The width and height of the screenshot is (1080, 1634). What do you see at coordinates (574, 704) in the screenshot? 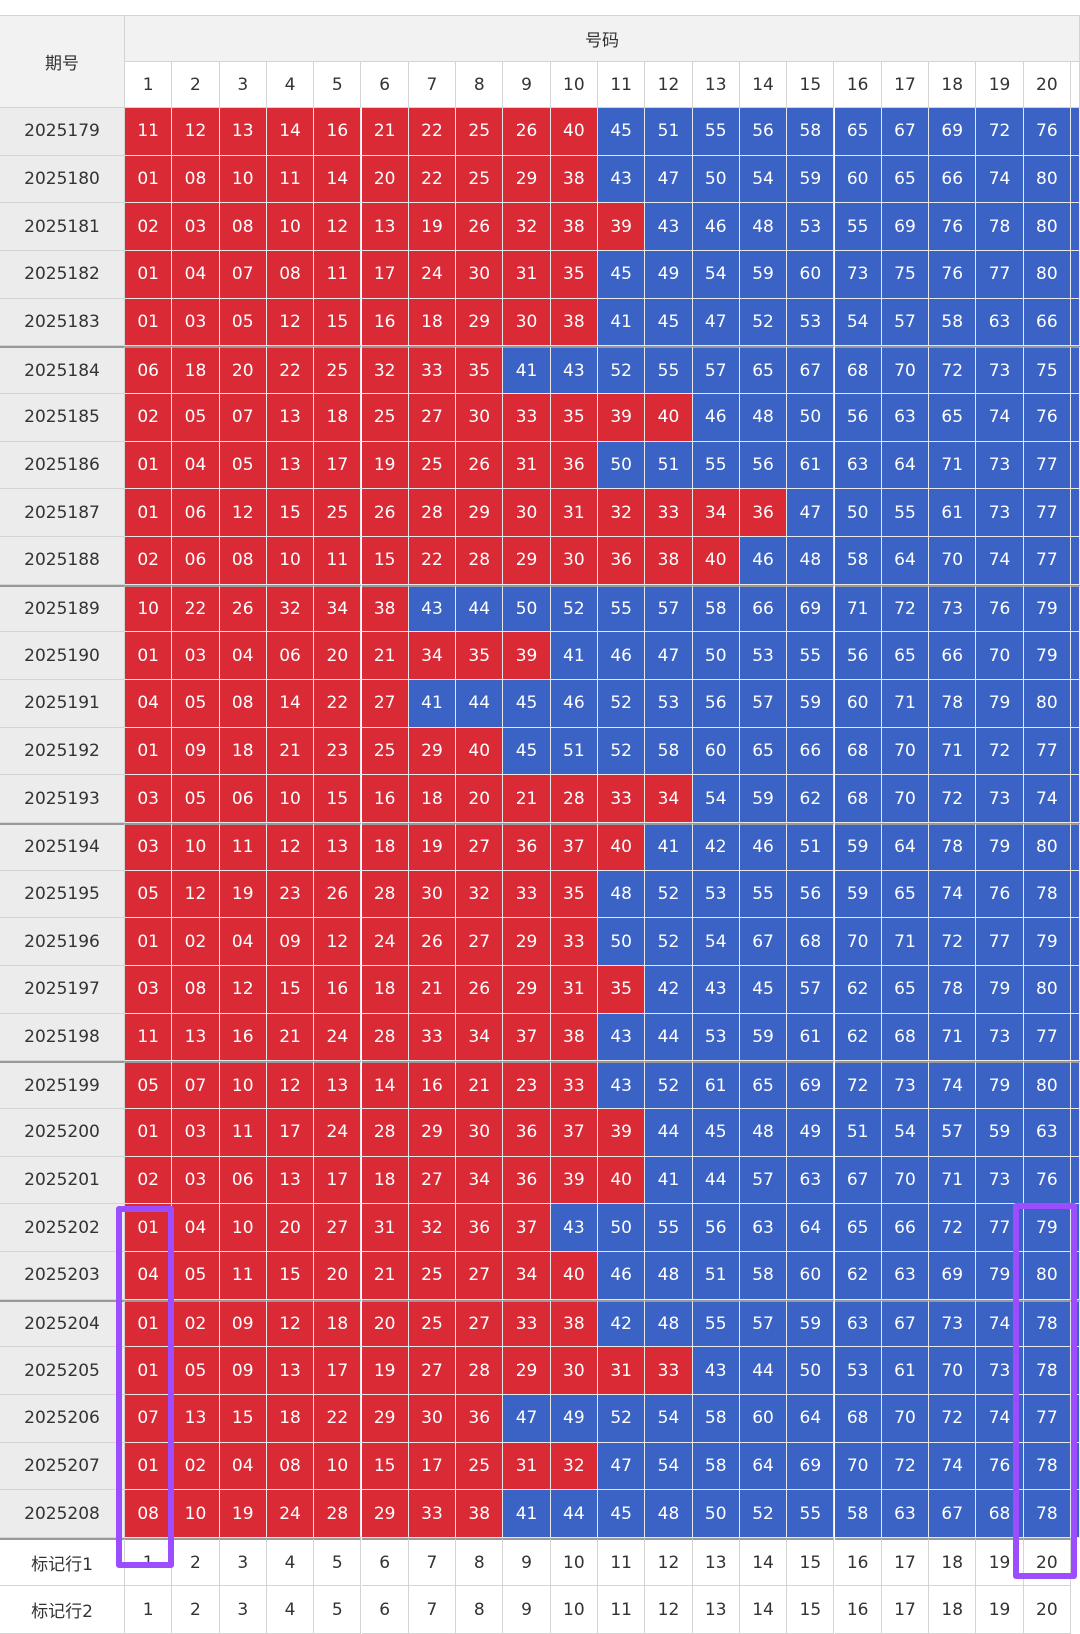
I see `number-cell: 46` at bounding box center [574, 704].